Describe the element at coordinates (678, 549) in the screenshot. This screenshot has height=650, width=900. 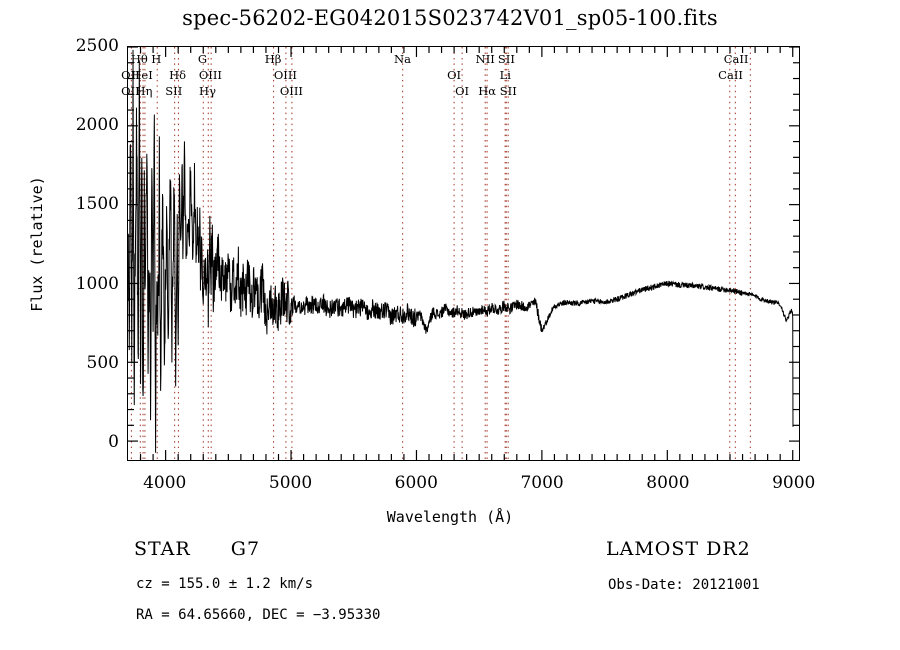
I see `survey-label: LAMOST DR2` at that location.